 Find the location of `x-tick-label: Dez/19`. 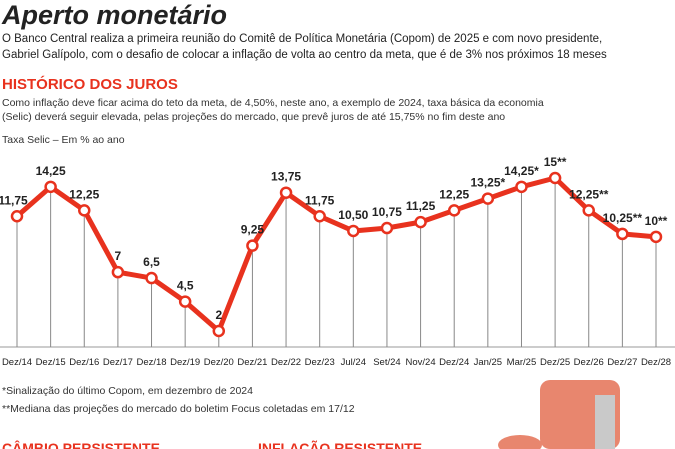

x-tick-label: Dez/19 is located at coordinates (185, 362).